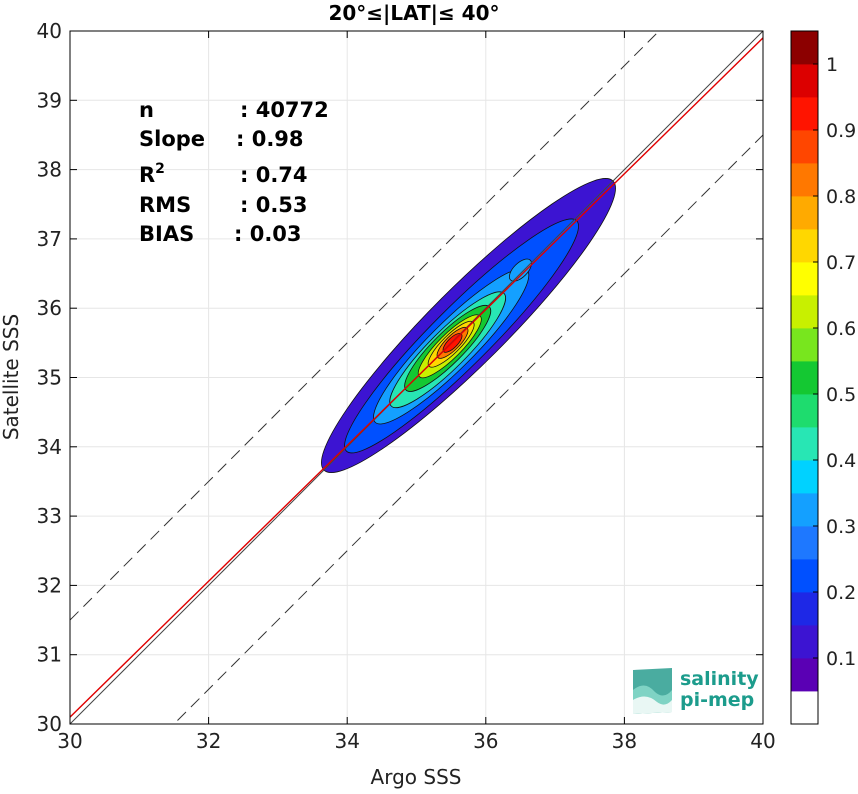  I want to click on y-tick-label: 30, so click(49, 724).